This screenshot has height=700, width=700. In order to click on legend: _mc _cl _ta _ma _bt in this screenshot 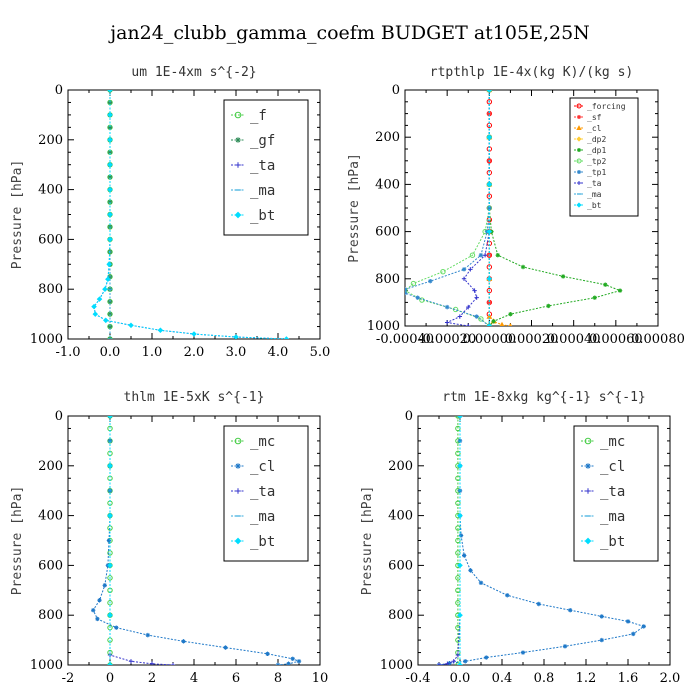, I will do `click(266, 493)`.